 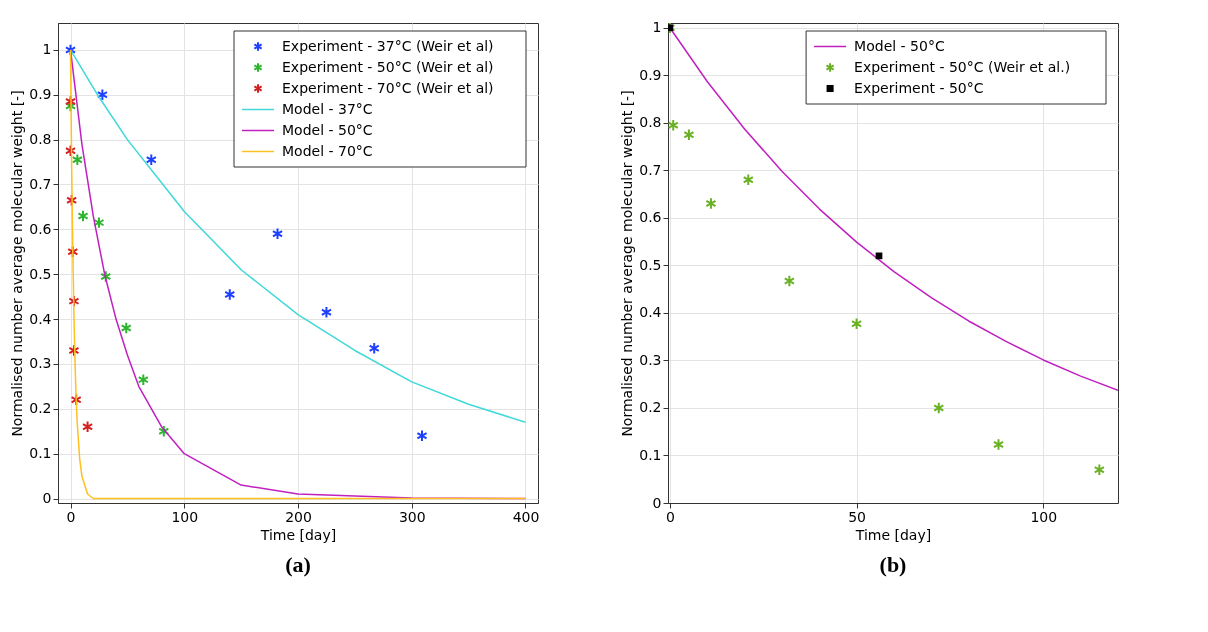 I want to click on legend-label: Experiment - 50°C, so click(x=919, y=87).